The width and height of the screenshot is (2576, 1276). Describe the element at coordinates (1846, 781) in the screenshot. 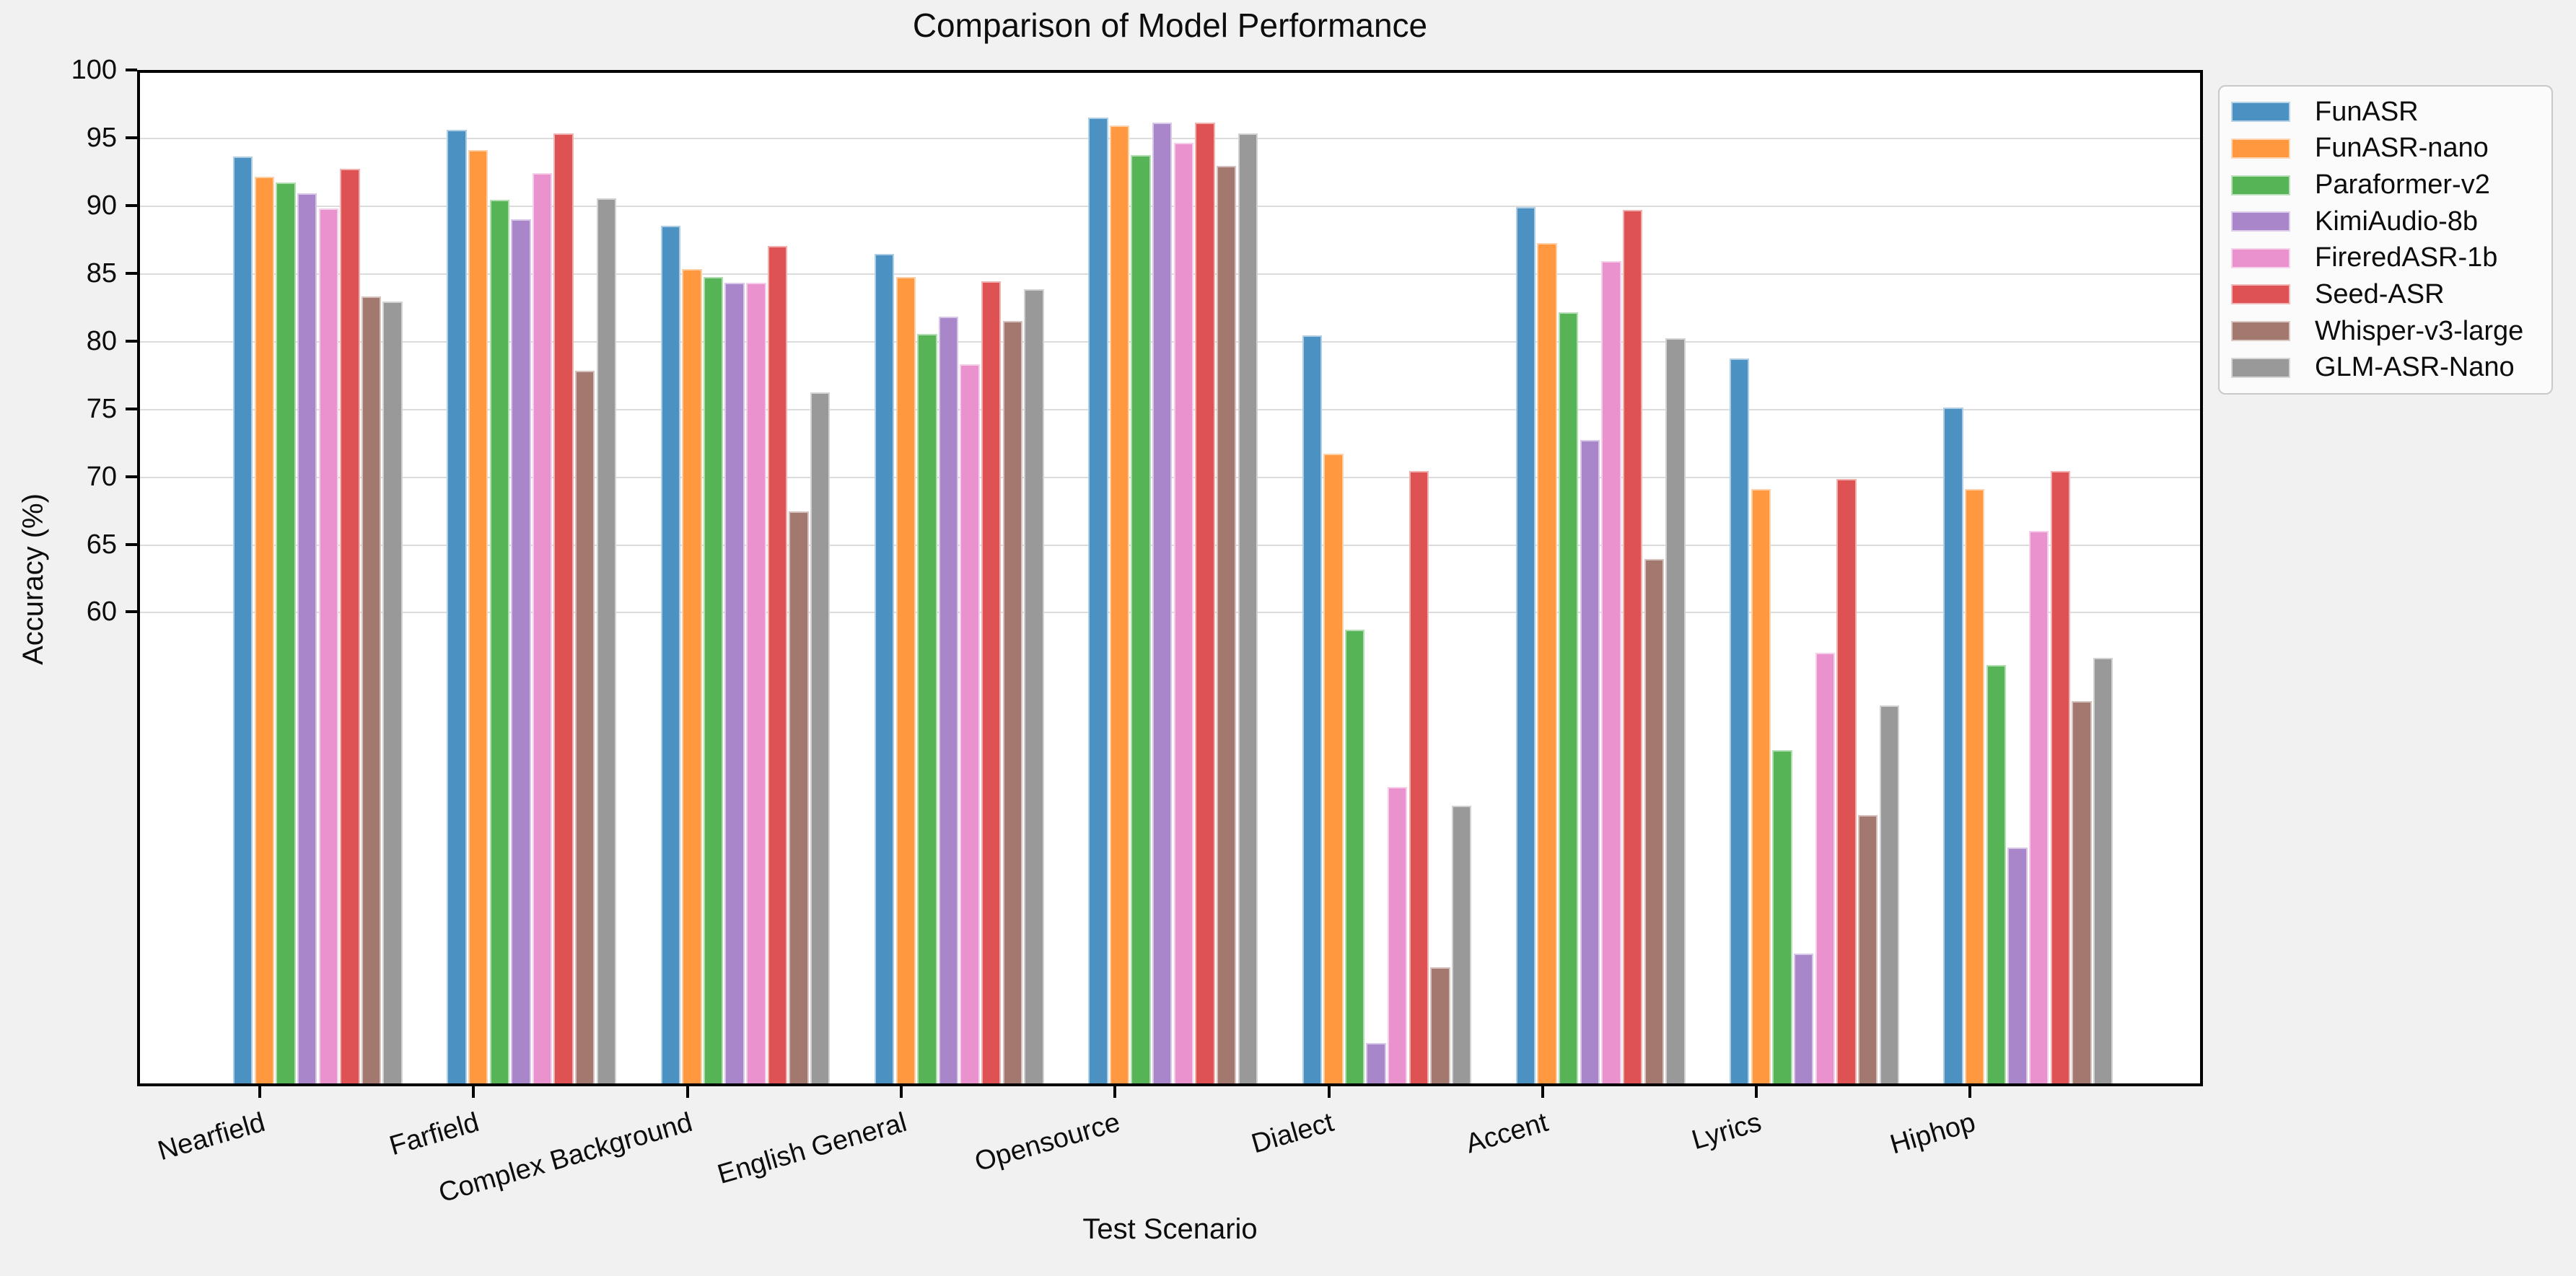

I see `bar-Seed-ASR-Lyrics` at that location.